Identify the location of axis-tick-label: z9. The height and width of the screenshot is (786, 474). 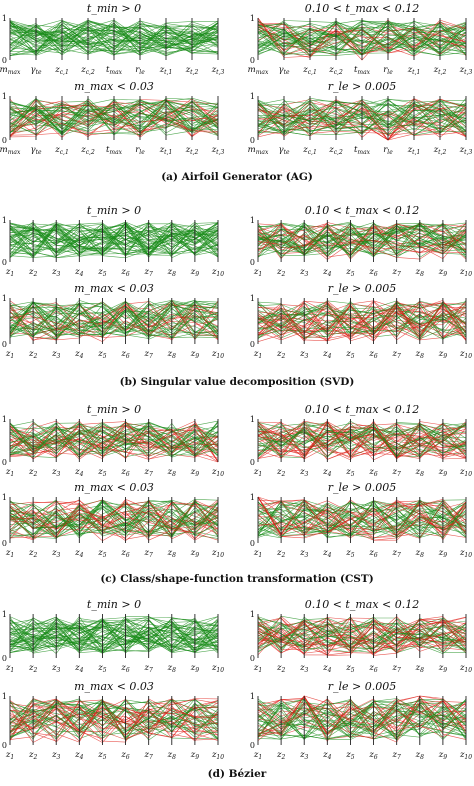
(194, 553).